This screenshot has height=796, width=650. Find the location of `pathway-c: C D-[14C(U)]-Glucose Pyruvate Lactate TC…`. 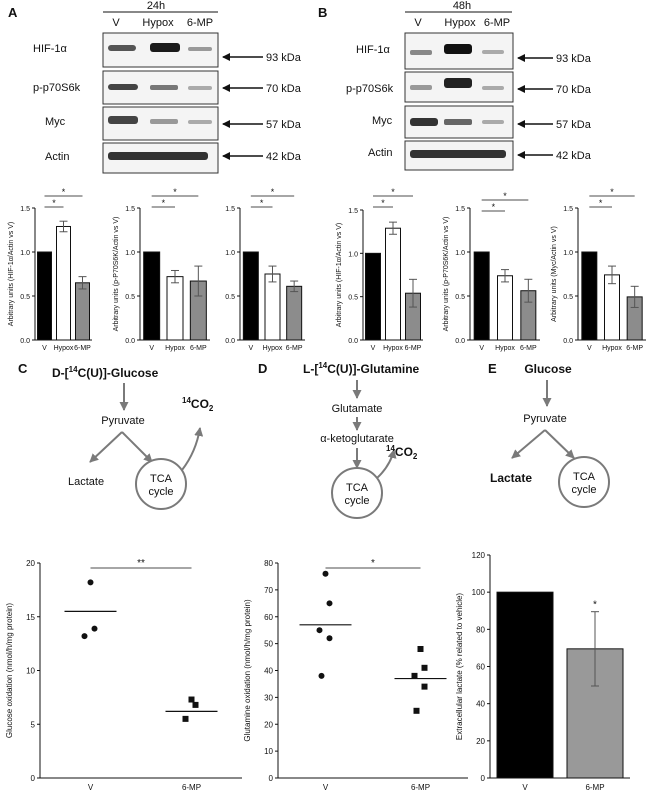

pathway-c: C D-[14C(U)]-Glucose Pyruvate Lactate TC… is located at coordinates (116, 435).